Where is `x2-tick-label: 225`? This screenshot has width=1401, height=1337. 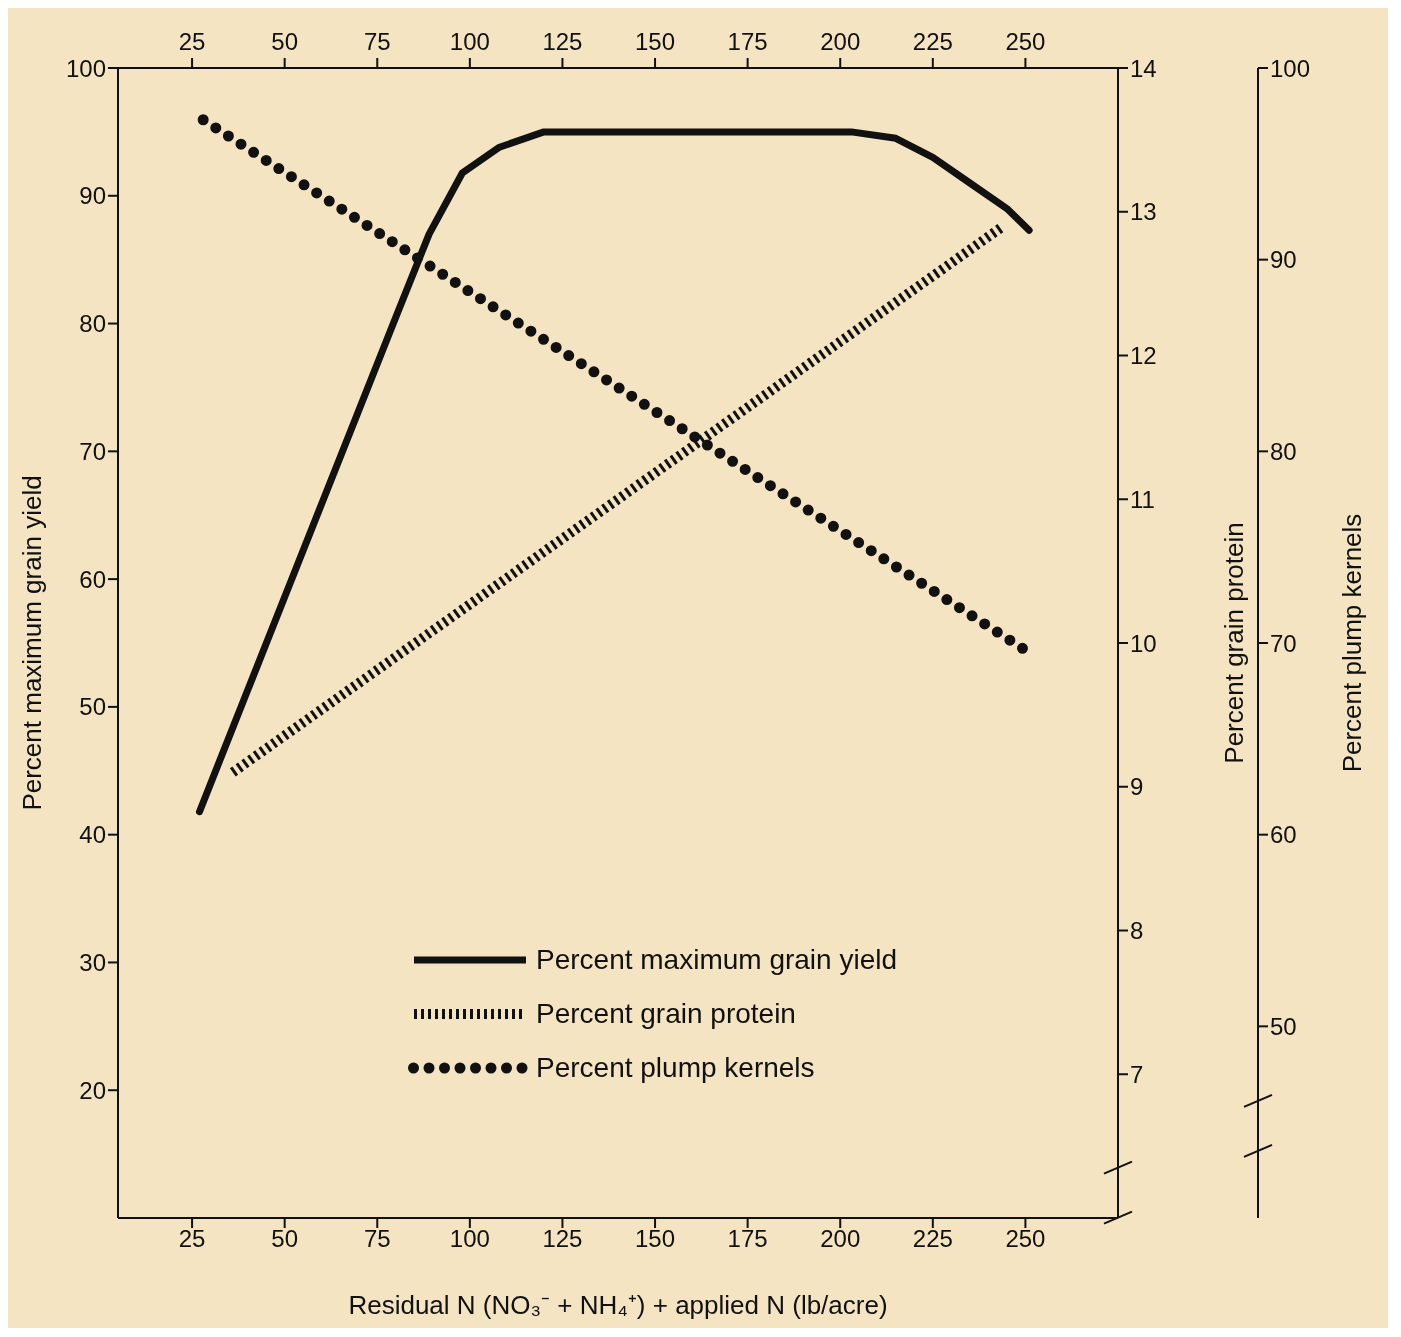 x2-tick-label: 225 is located at coordinates (932, 41).